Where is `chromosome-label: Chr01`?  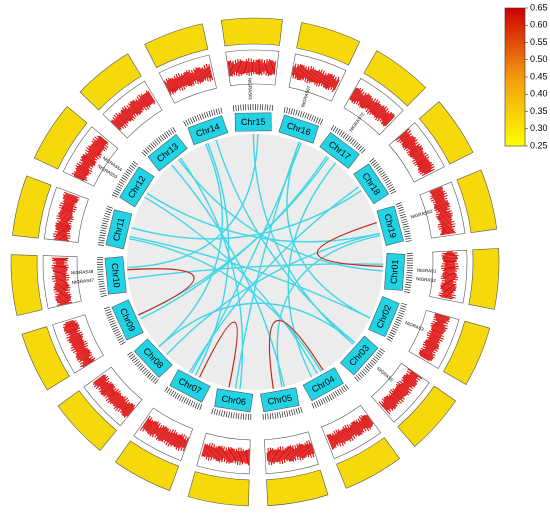
chromosome-label: Chr01 is located at coordinates (395, 271).